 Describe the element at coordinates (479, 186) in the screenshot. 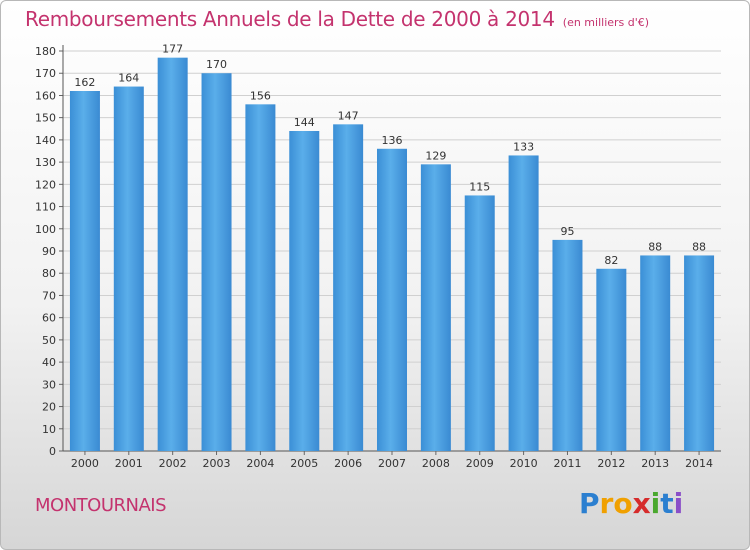

I see `value-label-2009: 115` at that location.